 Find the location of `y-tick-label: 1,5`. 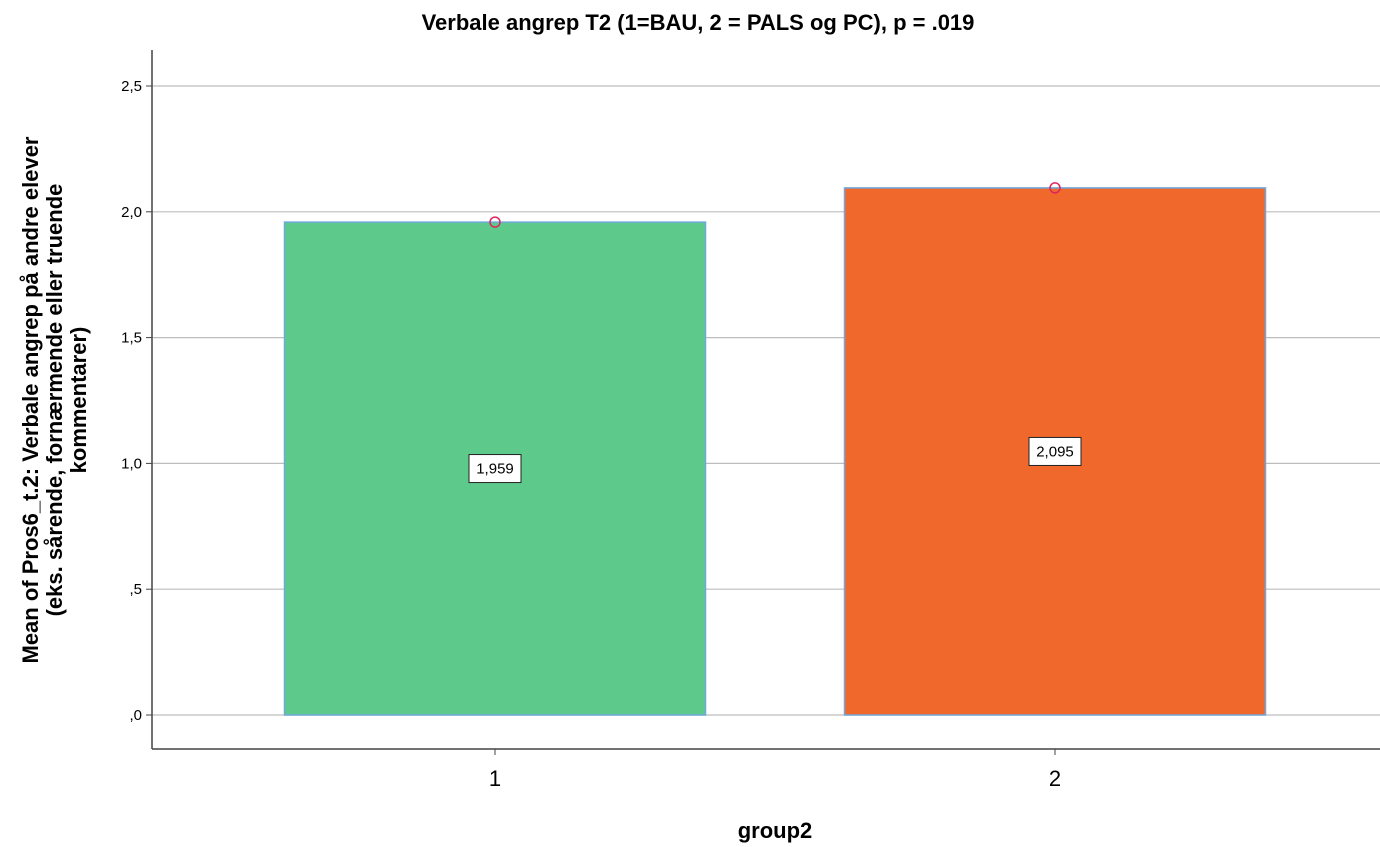

y-tick-label: 1,5 is located at coordinates (131, 338).